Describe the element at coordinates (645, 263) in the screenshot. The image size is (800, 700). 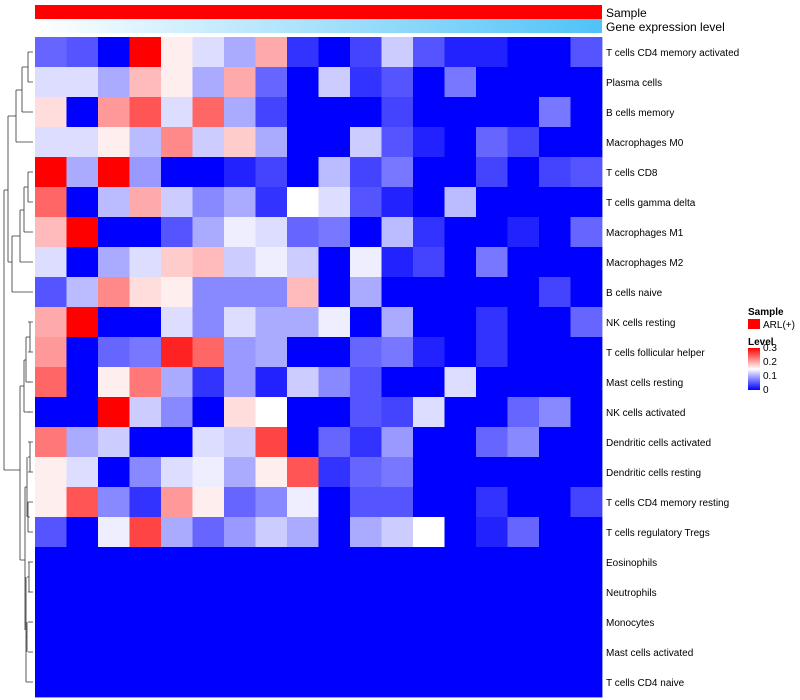
I see `row-label: Macrophages M2` at that location.